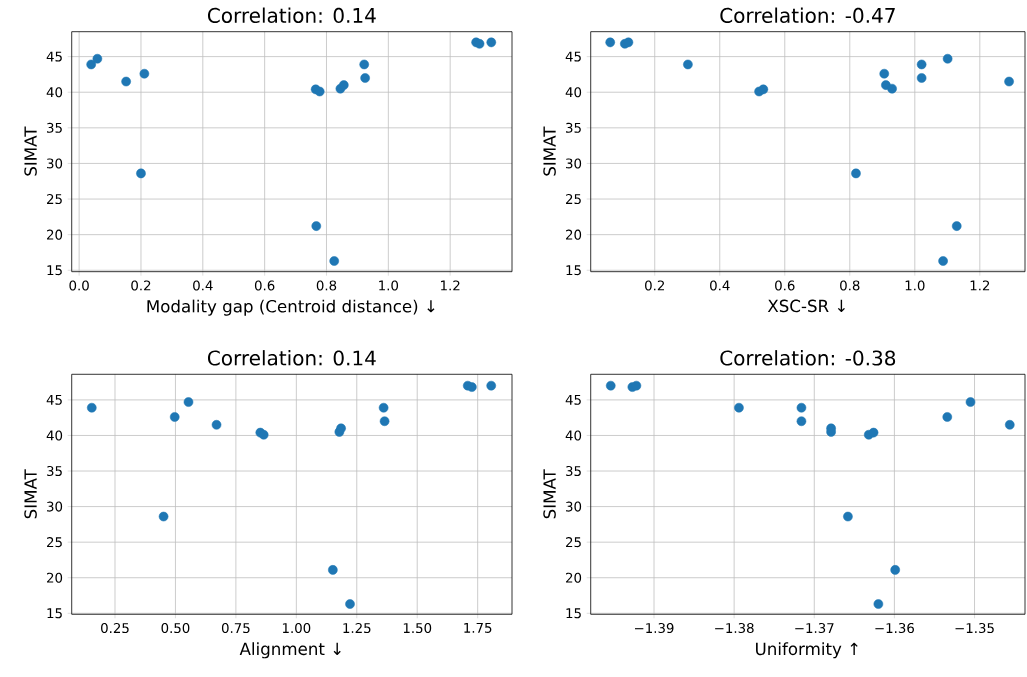 The height and width of the screenshot is (677, 1027). What do you see at coordinates (974, 628) in the screenshot?
I see `x-tick-label: −1.35` at bounding box center [974, 628].